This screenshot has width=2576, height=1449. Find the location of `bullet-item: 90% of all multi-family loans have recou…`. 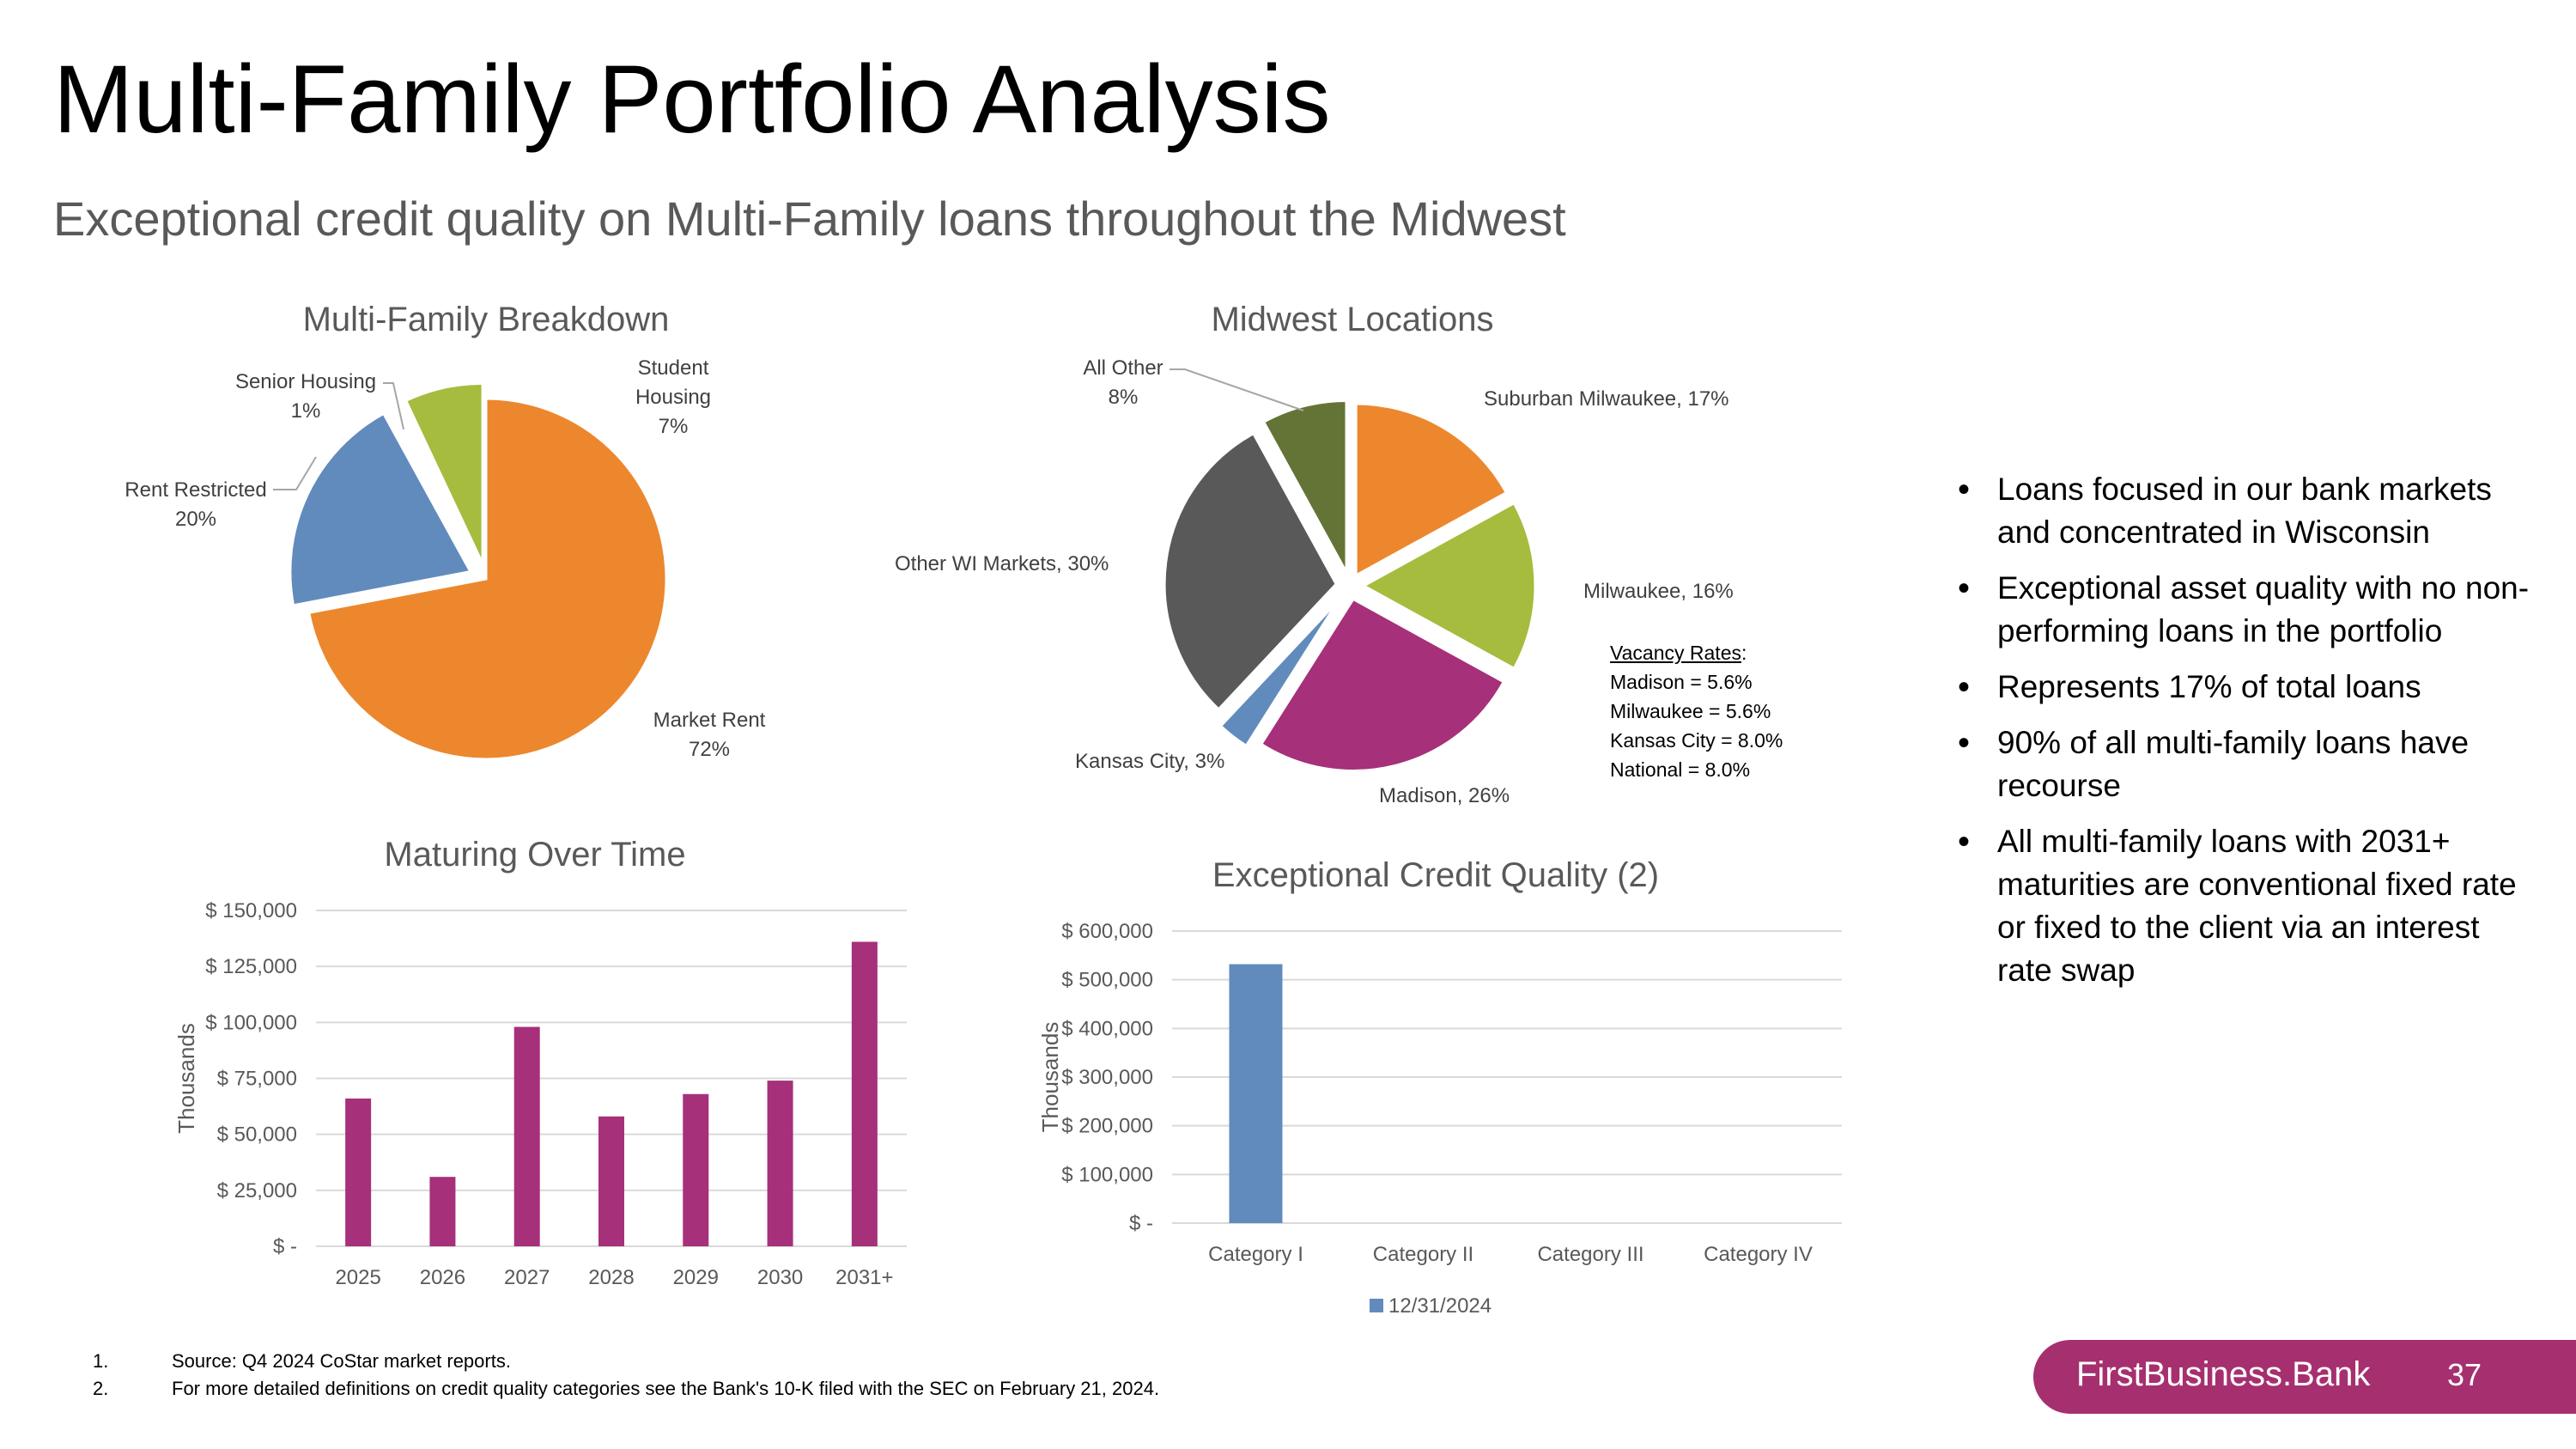

bullet-item: 90% of all multi-family loans have recou… is located at coordinates (2250, 764).